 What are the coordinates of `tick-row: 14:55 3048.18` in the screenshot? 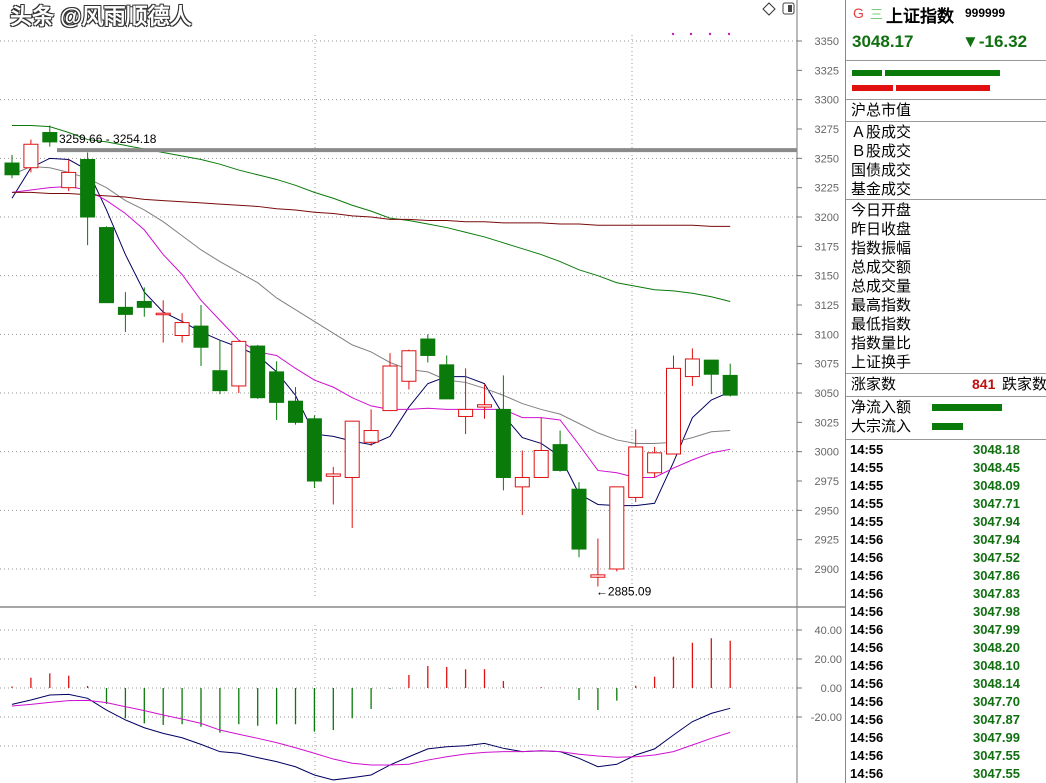 It's located at (945, 450).